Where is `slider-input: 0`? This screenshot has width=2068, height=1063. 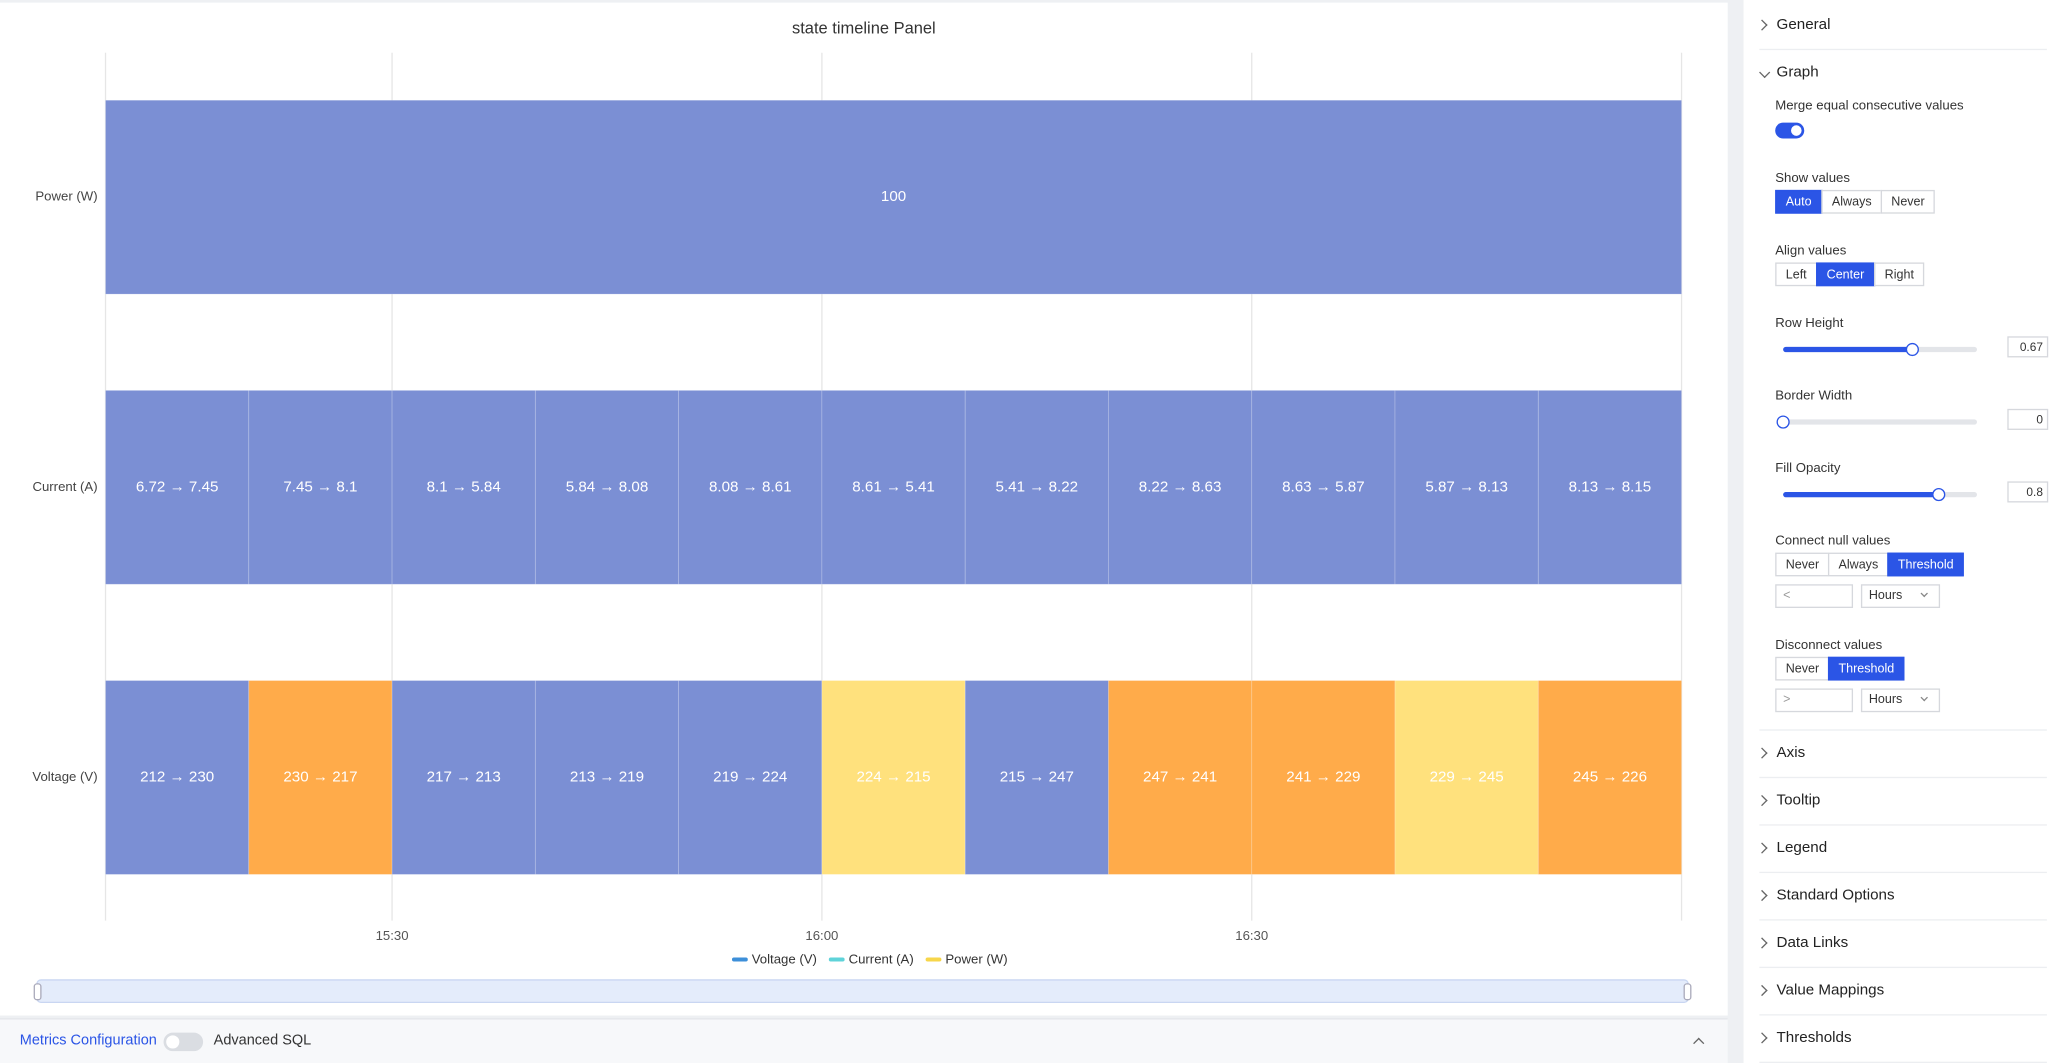
slider-input: 0 is located at coordinates (2028, 419).